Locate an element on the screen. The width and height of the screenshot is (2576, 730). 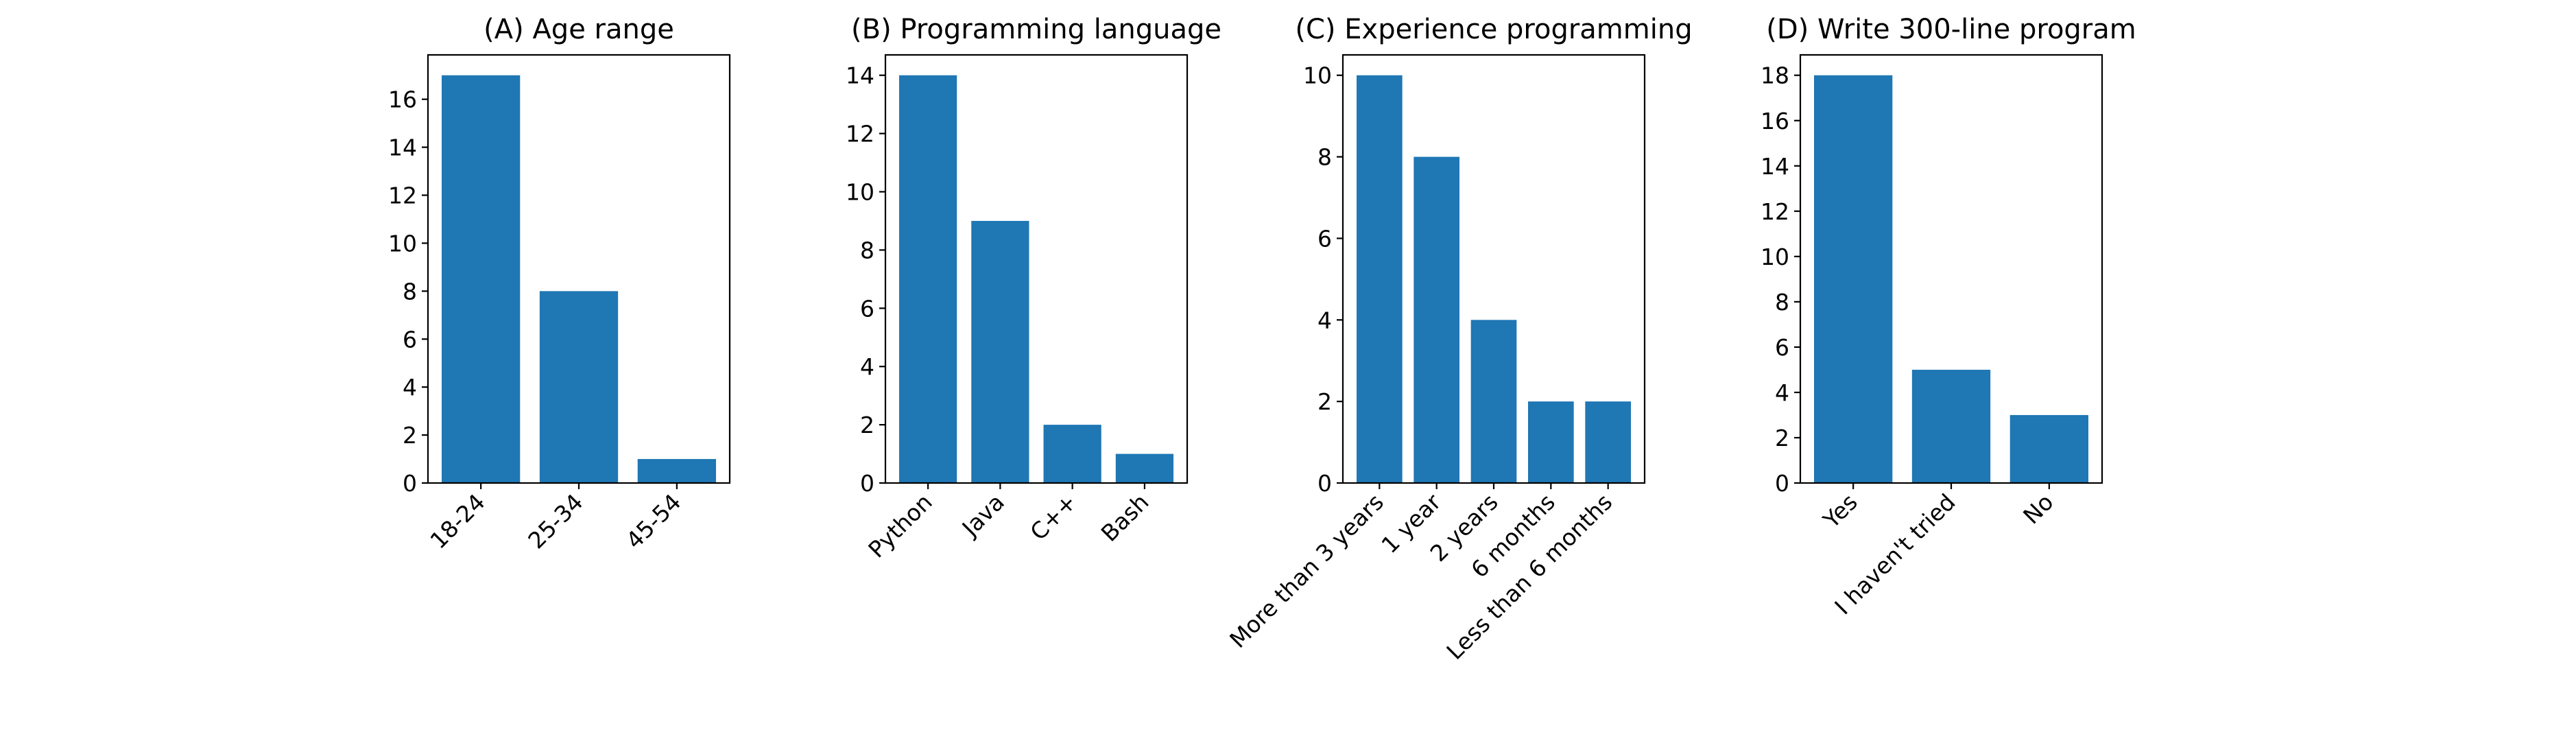
panel-title: (A) Age range is located at coordinates (579, 29).